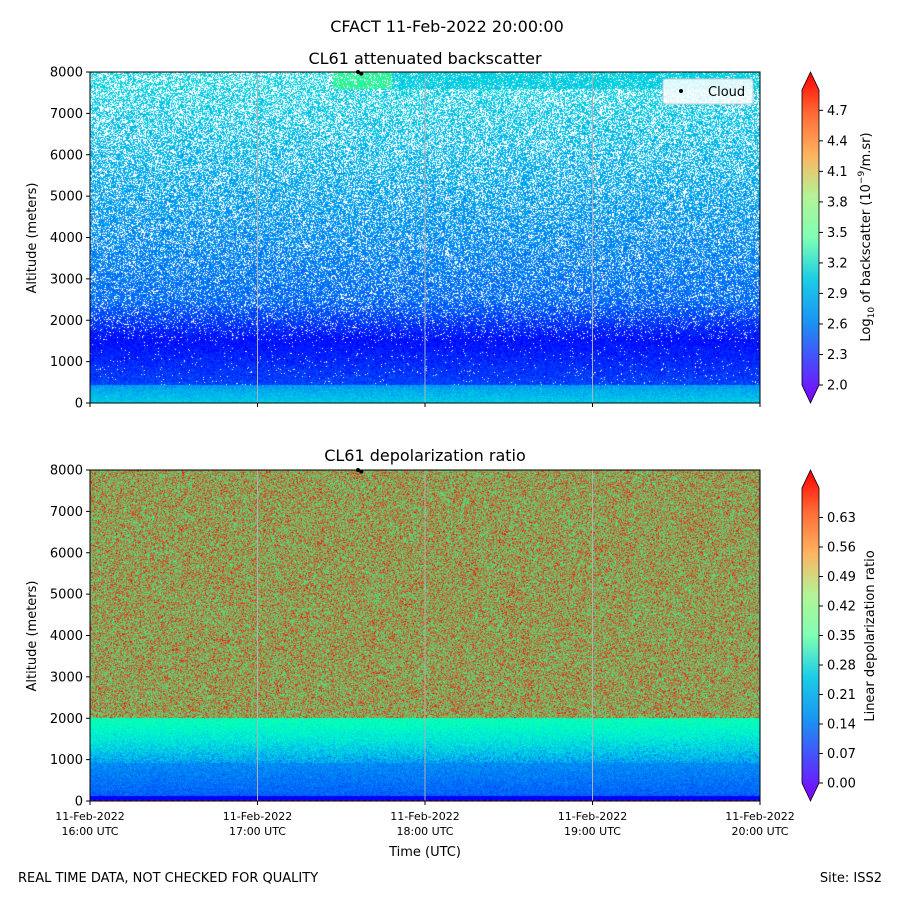 Image resolution: width=900 pixels, height=900 pixels. Describe the element at coordinates (89, 831) in the screenshot. I see `x-tick-time: 16:00 UTC` at that location.